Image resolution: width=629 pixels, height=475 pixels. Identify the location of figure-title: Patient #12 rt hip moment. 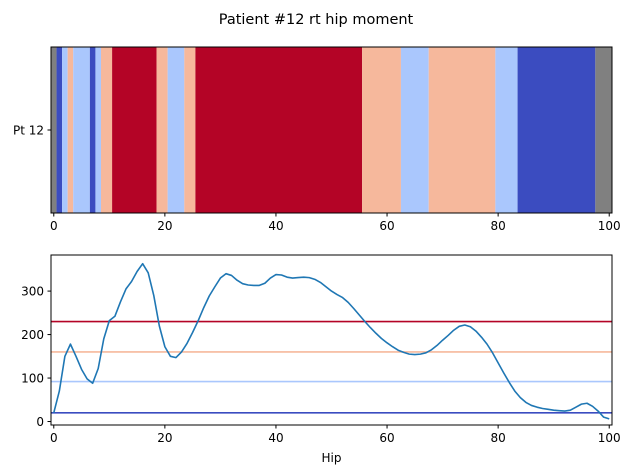
(316, 20).